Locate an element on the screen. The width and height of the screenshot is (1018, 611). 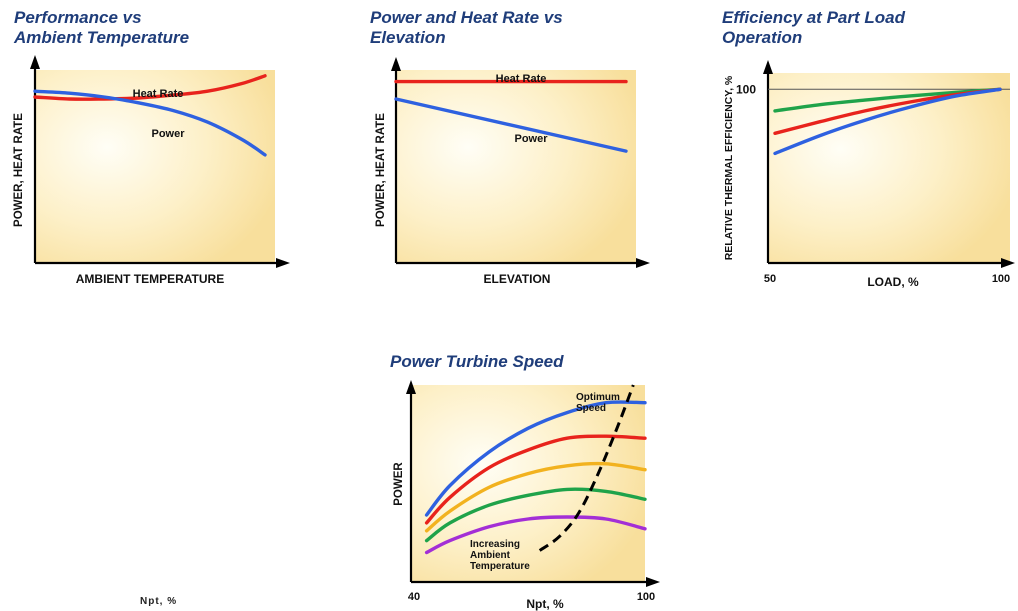
chart-4-annotation-ambient-line1: Increasing is located at coordinates (495, 544).